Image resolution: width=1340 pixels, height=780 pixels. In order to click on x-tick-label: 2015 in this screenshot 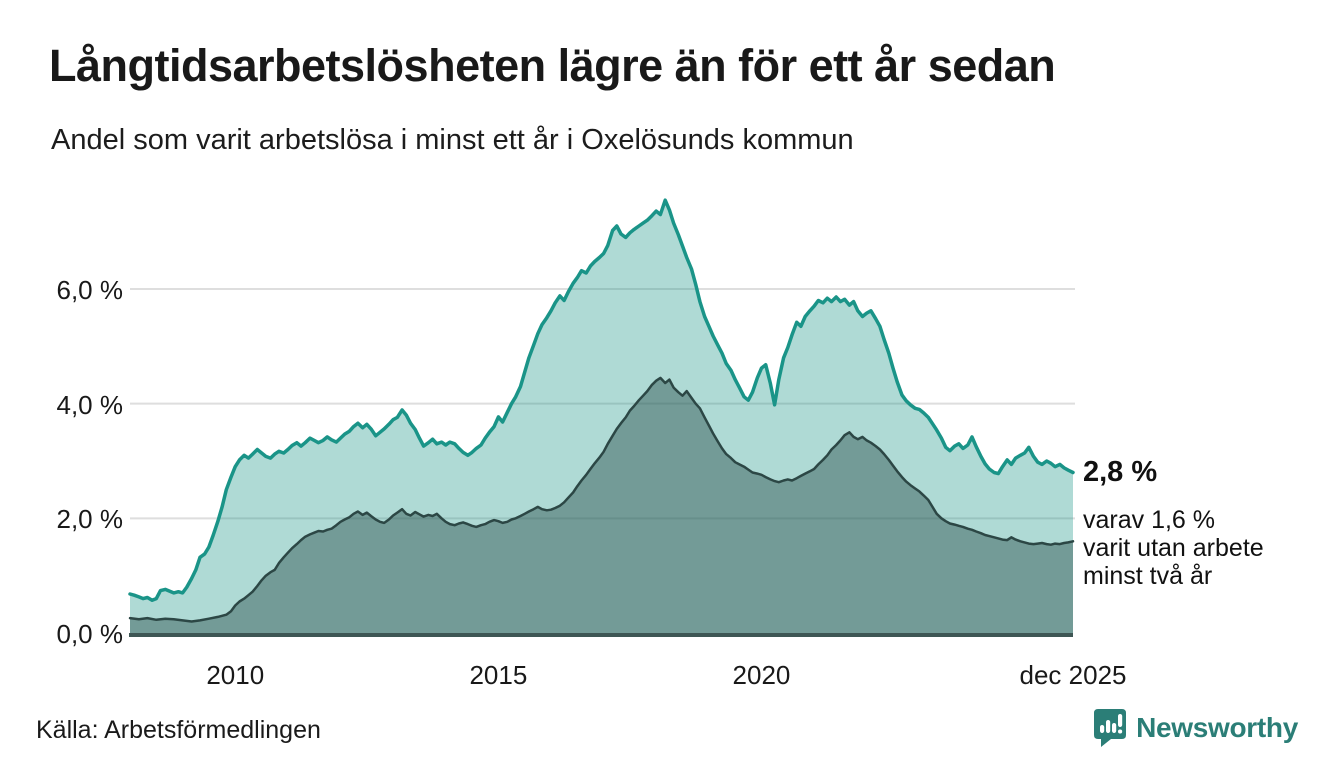, I will do `click(498, 675)`.